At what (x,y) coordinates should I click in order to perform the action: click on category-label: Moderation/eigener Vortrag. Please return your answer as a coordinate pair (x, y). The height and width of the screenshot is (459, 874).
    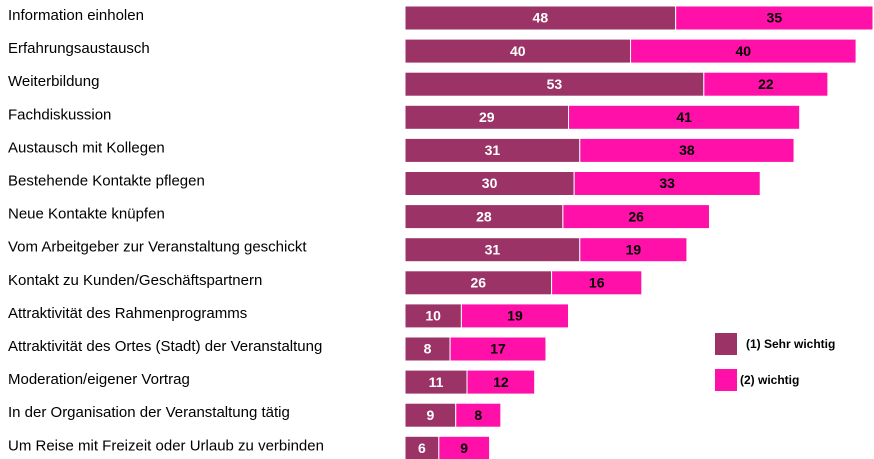
    Looking at the image, I should click on (99, 379).